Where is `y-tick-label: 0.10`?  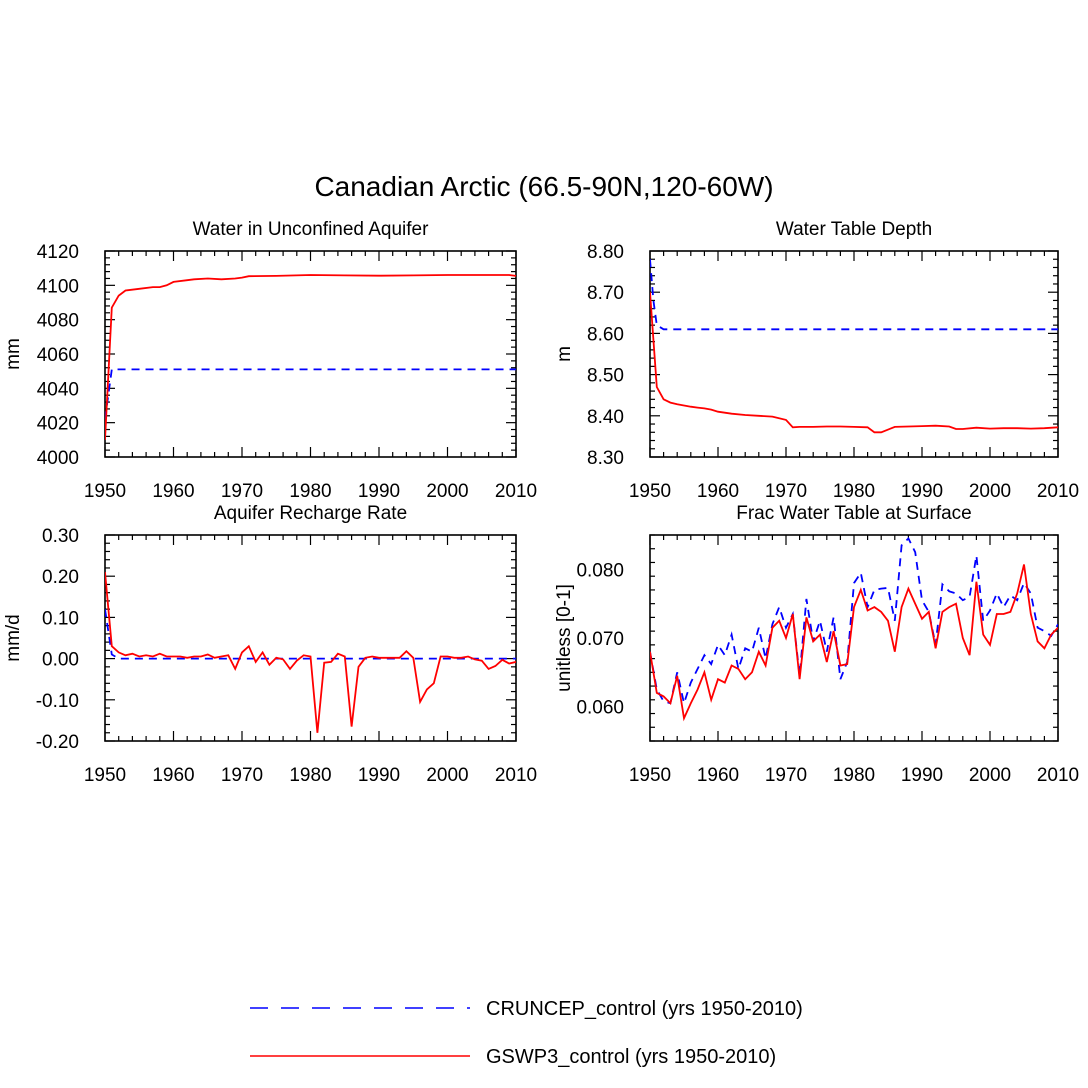
y-tick-label: 0.10 is located at coordinates (60, 618).